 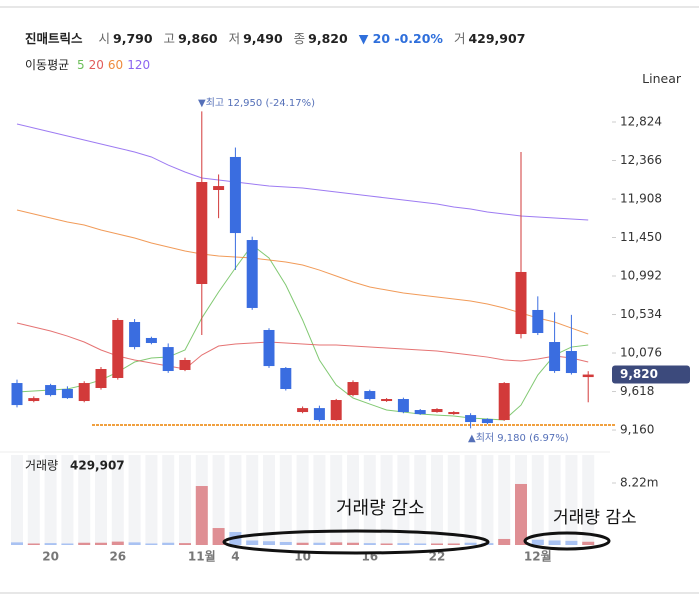 What do you see at coordinates (234, 38) in the screenshot?
I see `label: 저` at bounding box center [234, 38].